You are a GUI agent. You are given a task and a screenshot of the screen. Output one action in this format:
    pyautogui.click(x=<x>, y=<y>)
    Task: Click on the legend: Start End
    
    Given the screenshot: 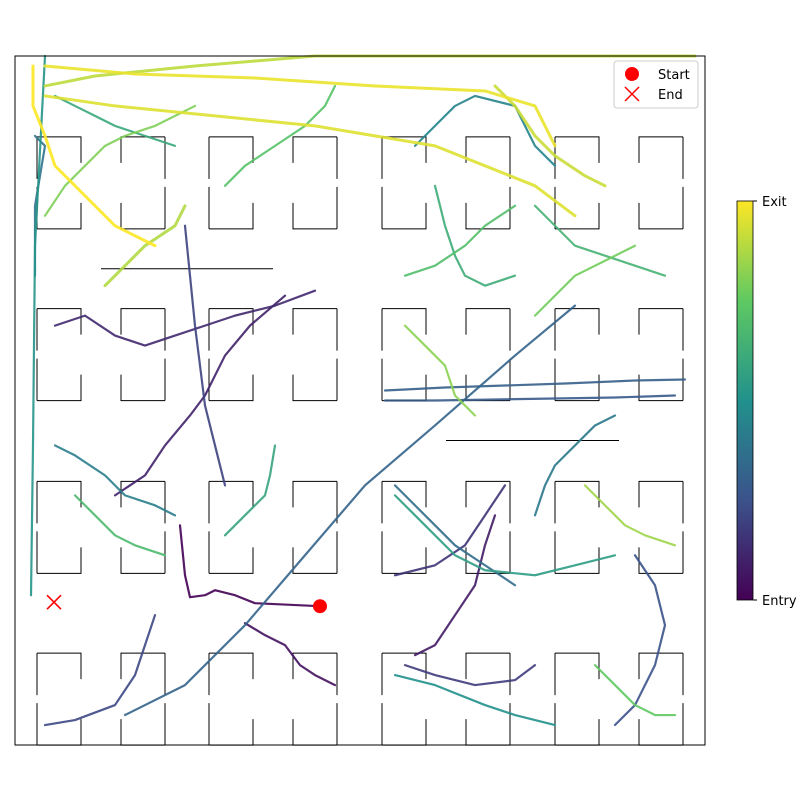 What is the action you would take?
    pyautogui.click(x=656, y=84)
    